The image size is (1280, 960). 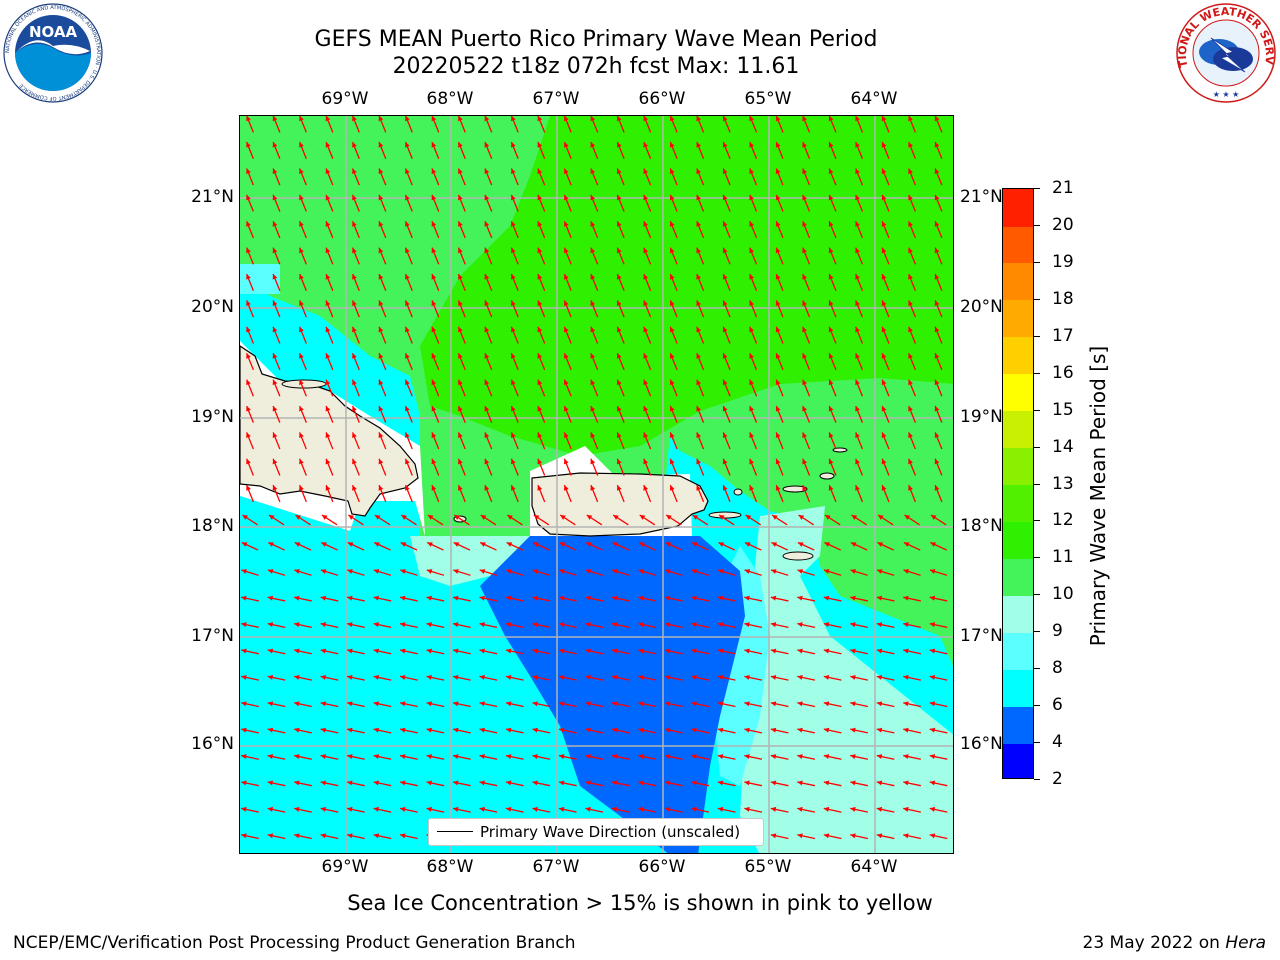 I want to click on lon-label-bottom: 67°W, so click(x=556, y=867).